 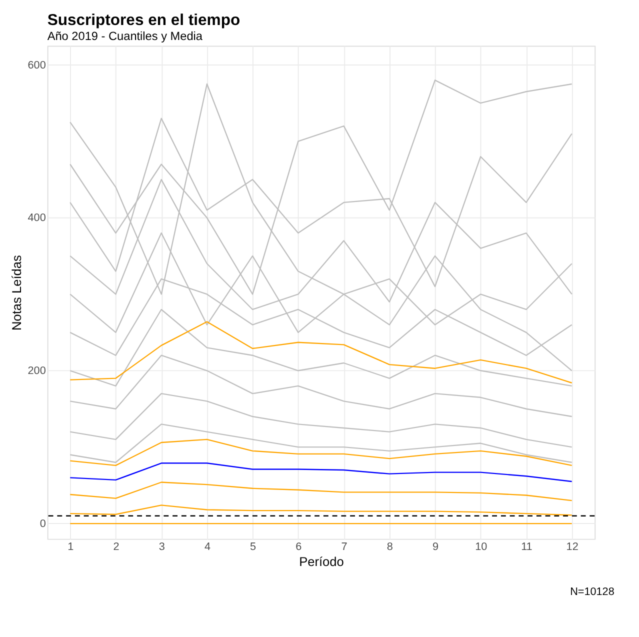 What do you see at coordinates (321, 561) in the screenshot?
I see `x-axis-title: Período` at bounding box center [321, 561].